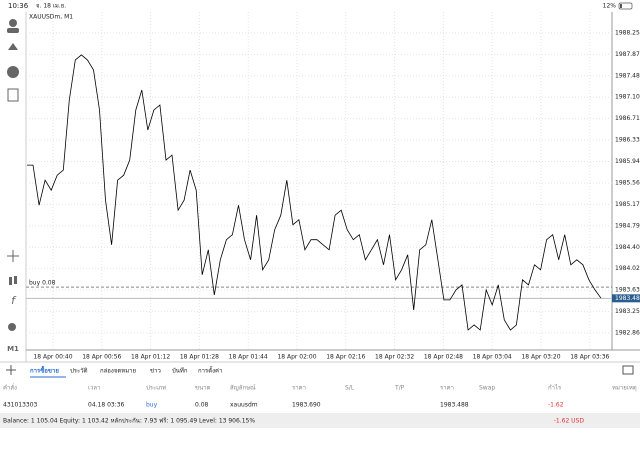 The image size is (640, 451). Describe the element at coordinates (199, 357) in the screenshot. I see `time-label: 18 Apr 01:28` at that location.